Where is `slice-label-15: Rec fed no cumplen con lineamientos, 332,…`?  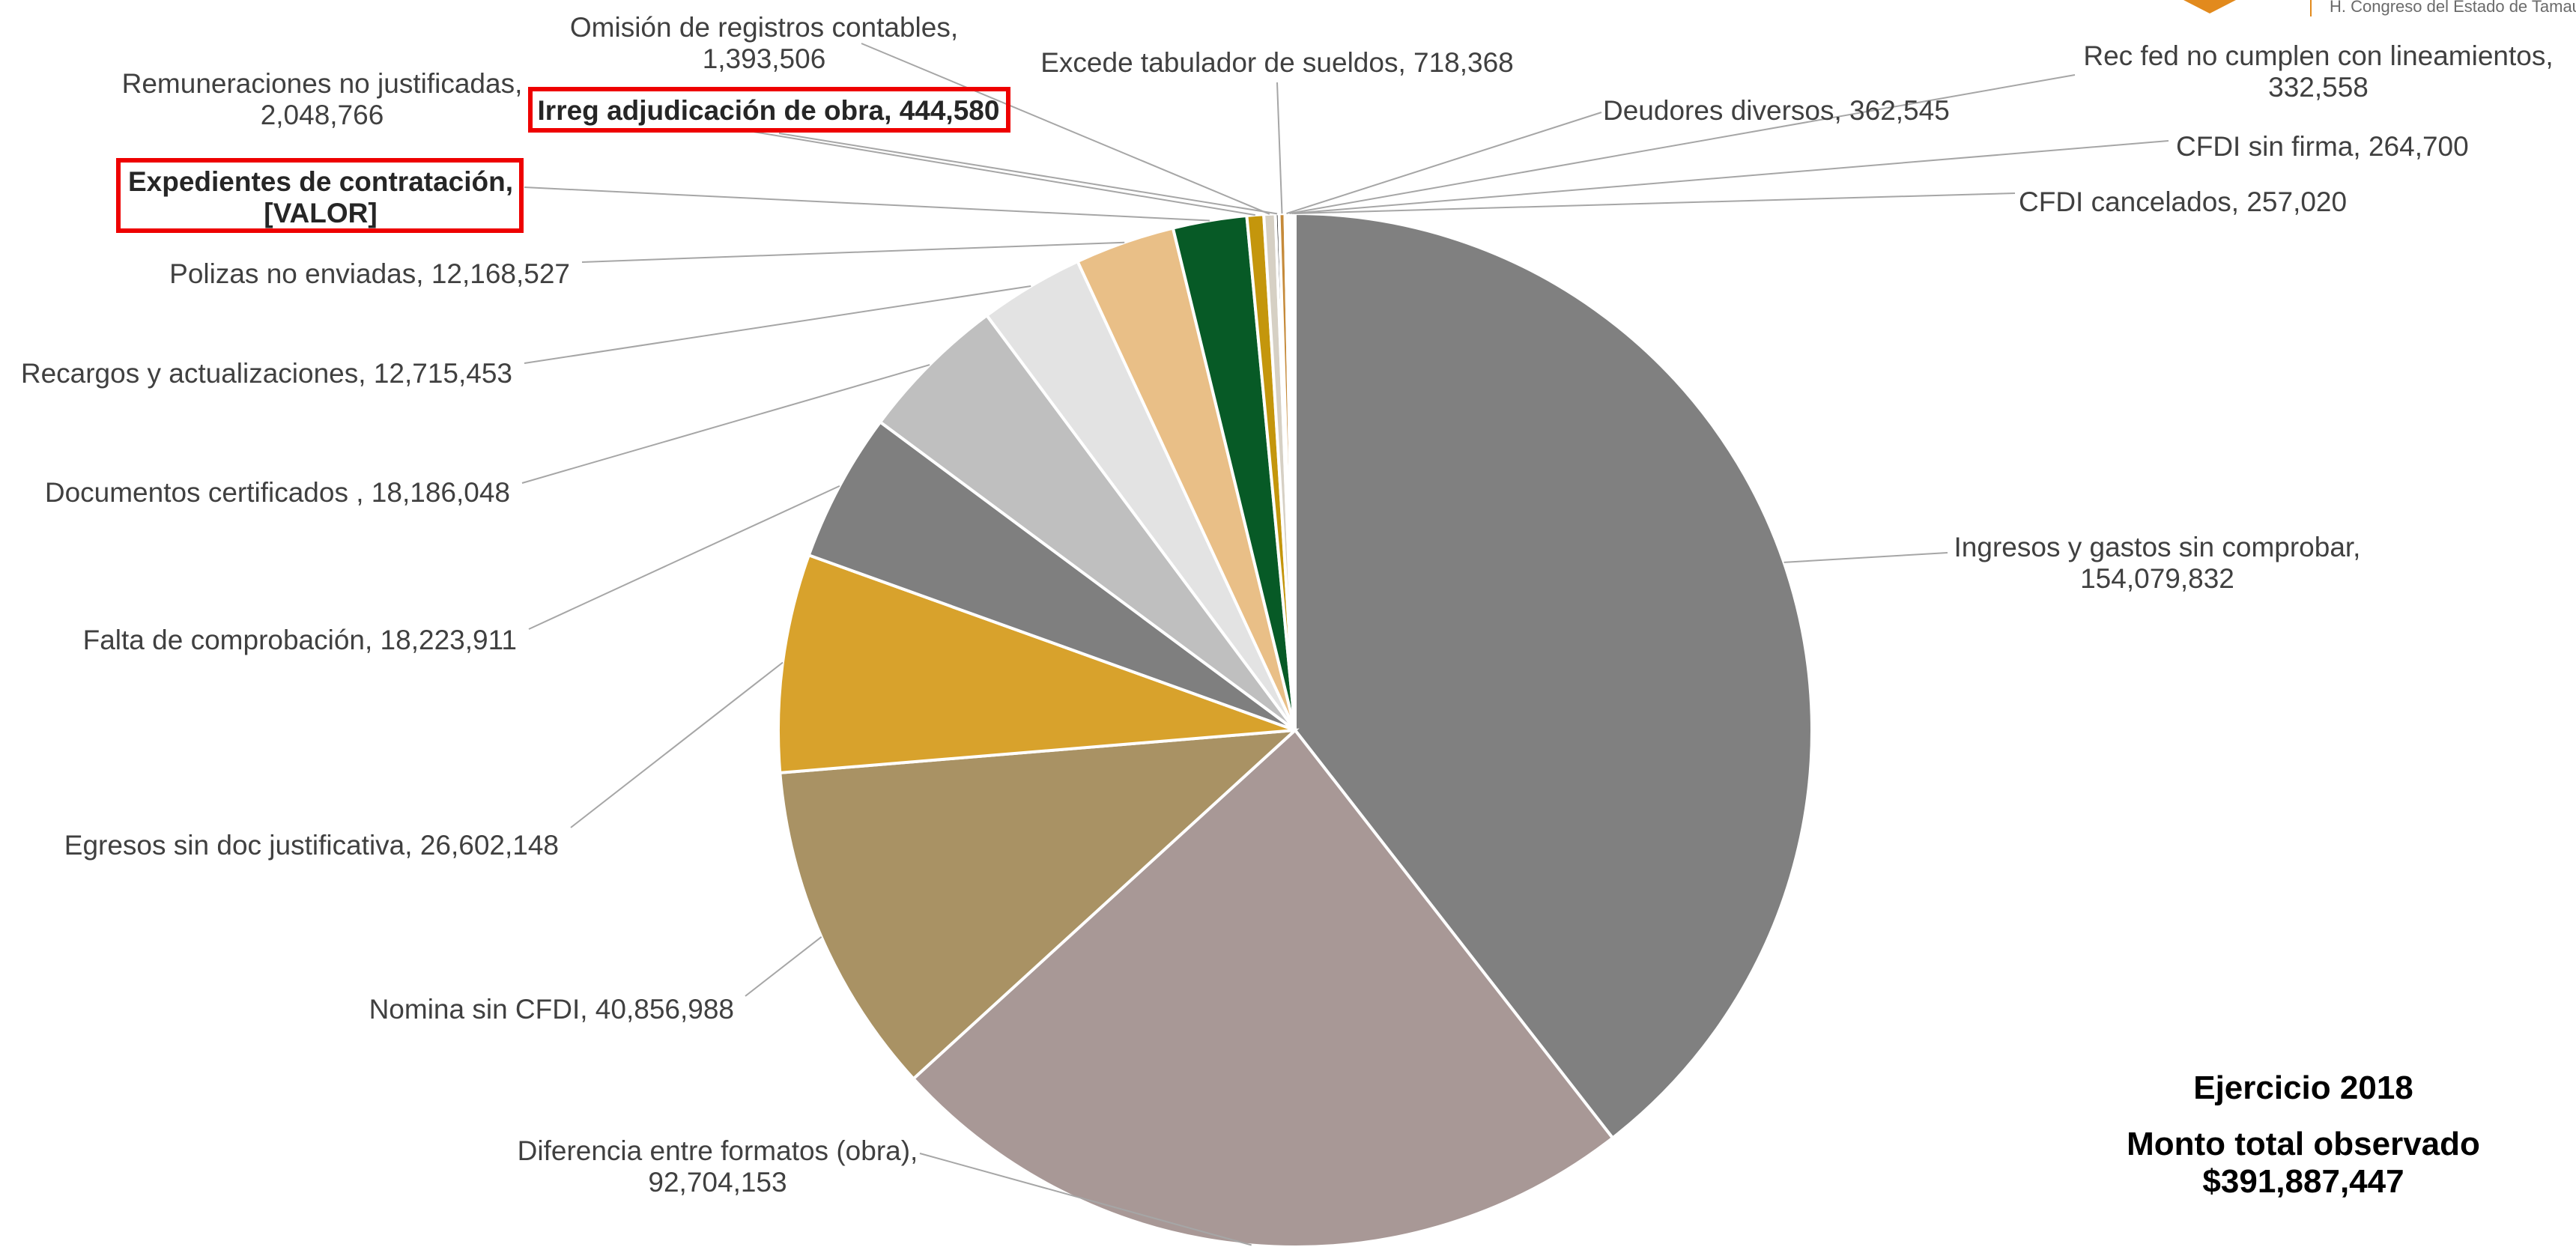
slice-label-15: Rec fed no cumplen con lineamientos, 332,… is located at coordinates (2318, 71).